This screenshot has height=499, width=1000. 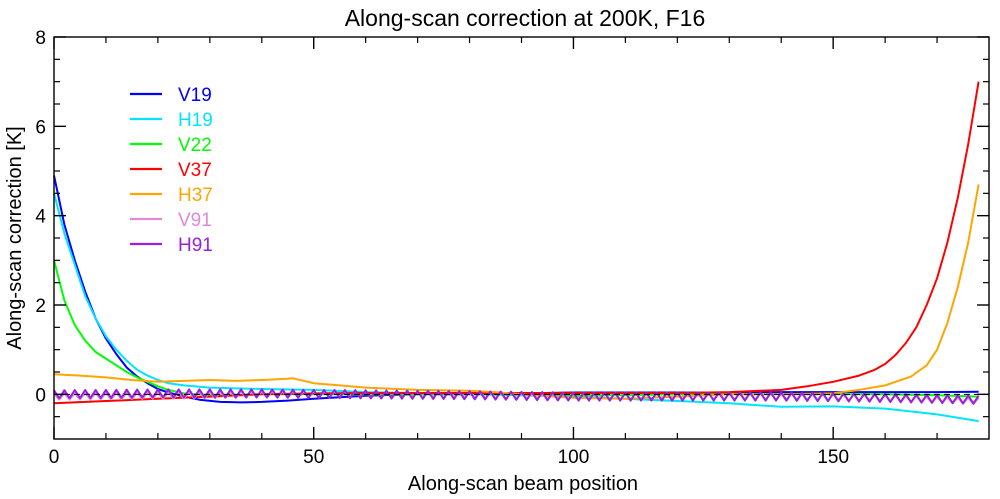 What do you see at coordinates (313, 457) in the screenshot?
I see `x-tick-label: 50` at bounding box center [313, 457].